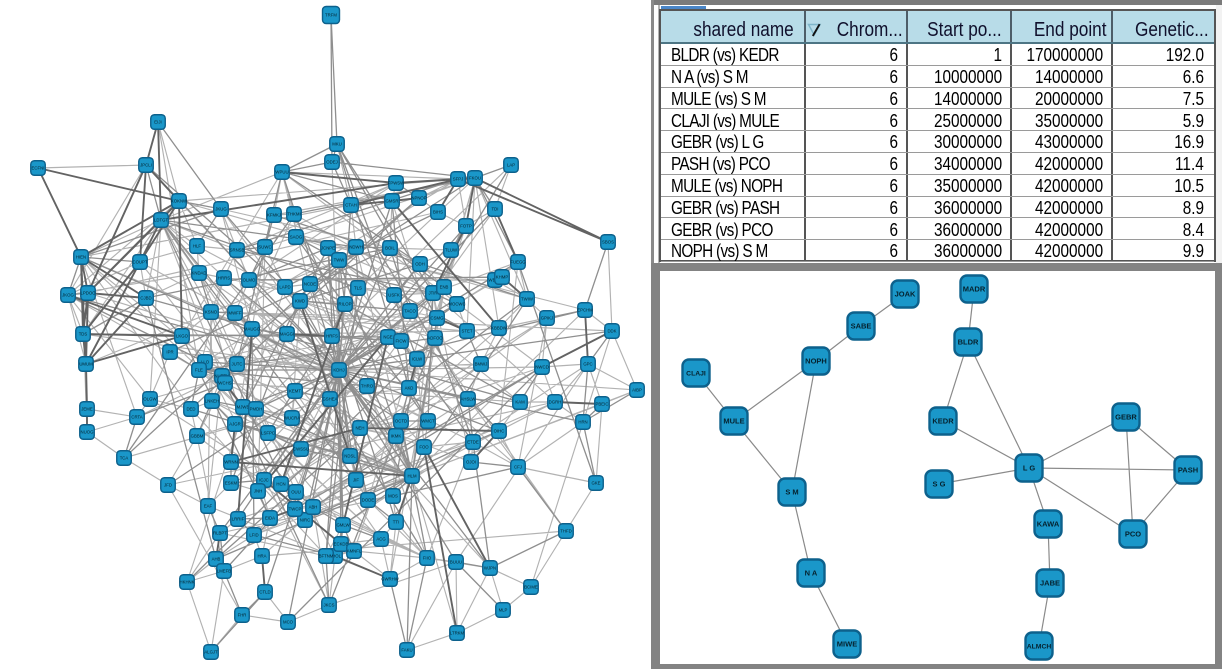 Image resolution: width=1222 pixels, height=669 pixels. What do you see at coordinates (396, 522) in the screenshot?
I see `svg-text: TTI` at bounding box center [396, 522].